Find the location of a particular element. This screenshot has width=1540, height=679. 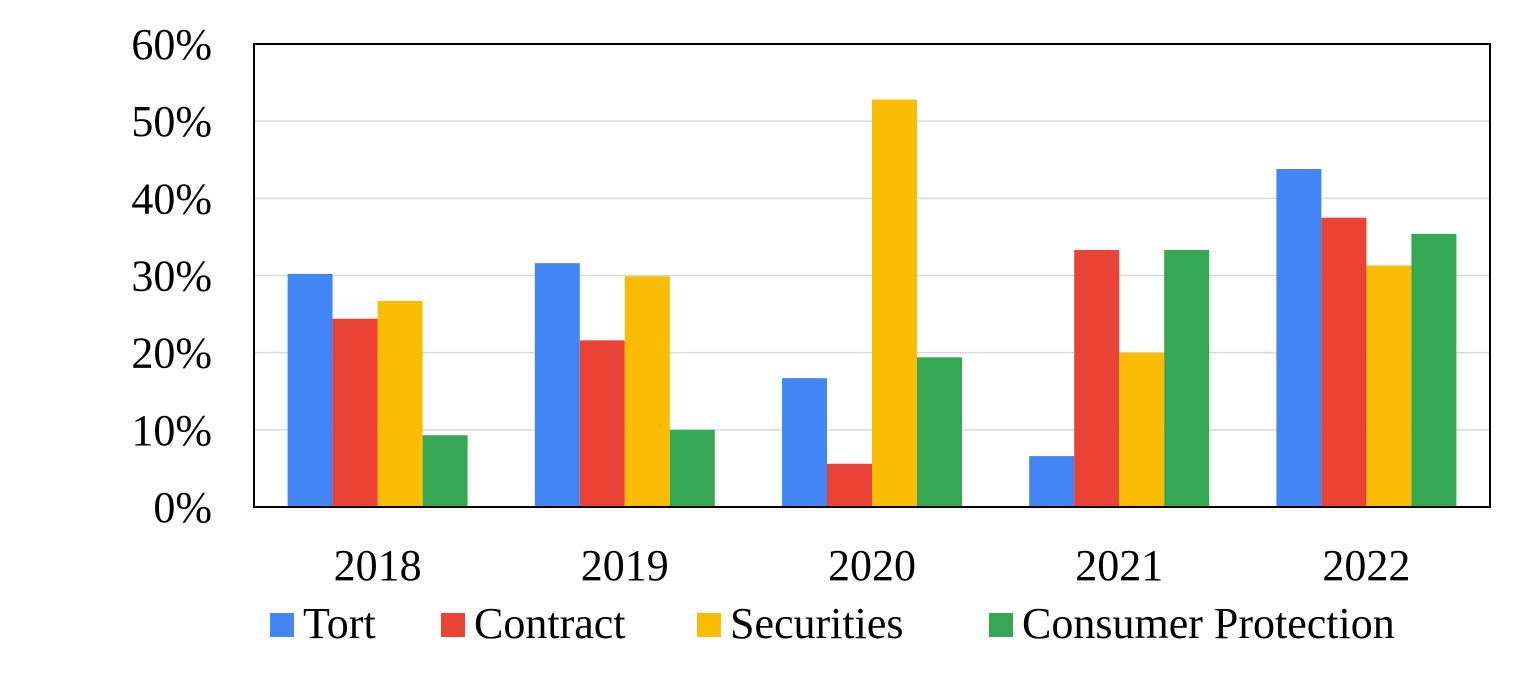

bar-contract-2020 is located at coordinates (849, 485).